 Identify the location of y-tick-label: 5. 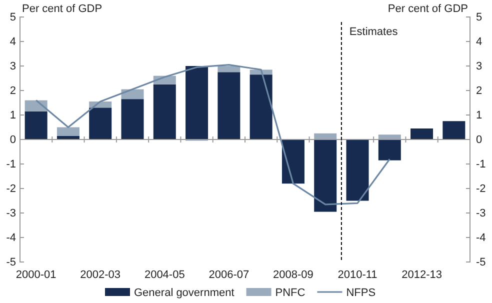
(13, 18).